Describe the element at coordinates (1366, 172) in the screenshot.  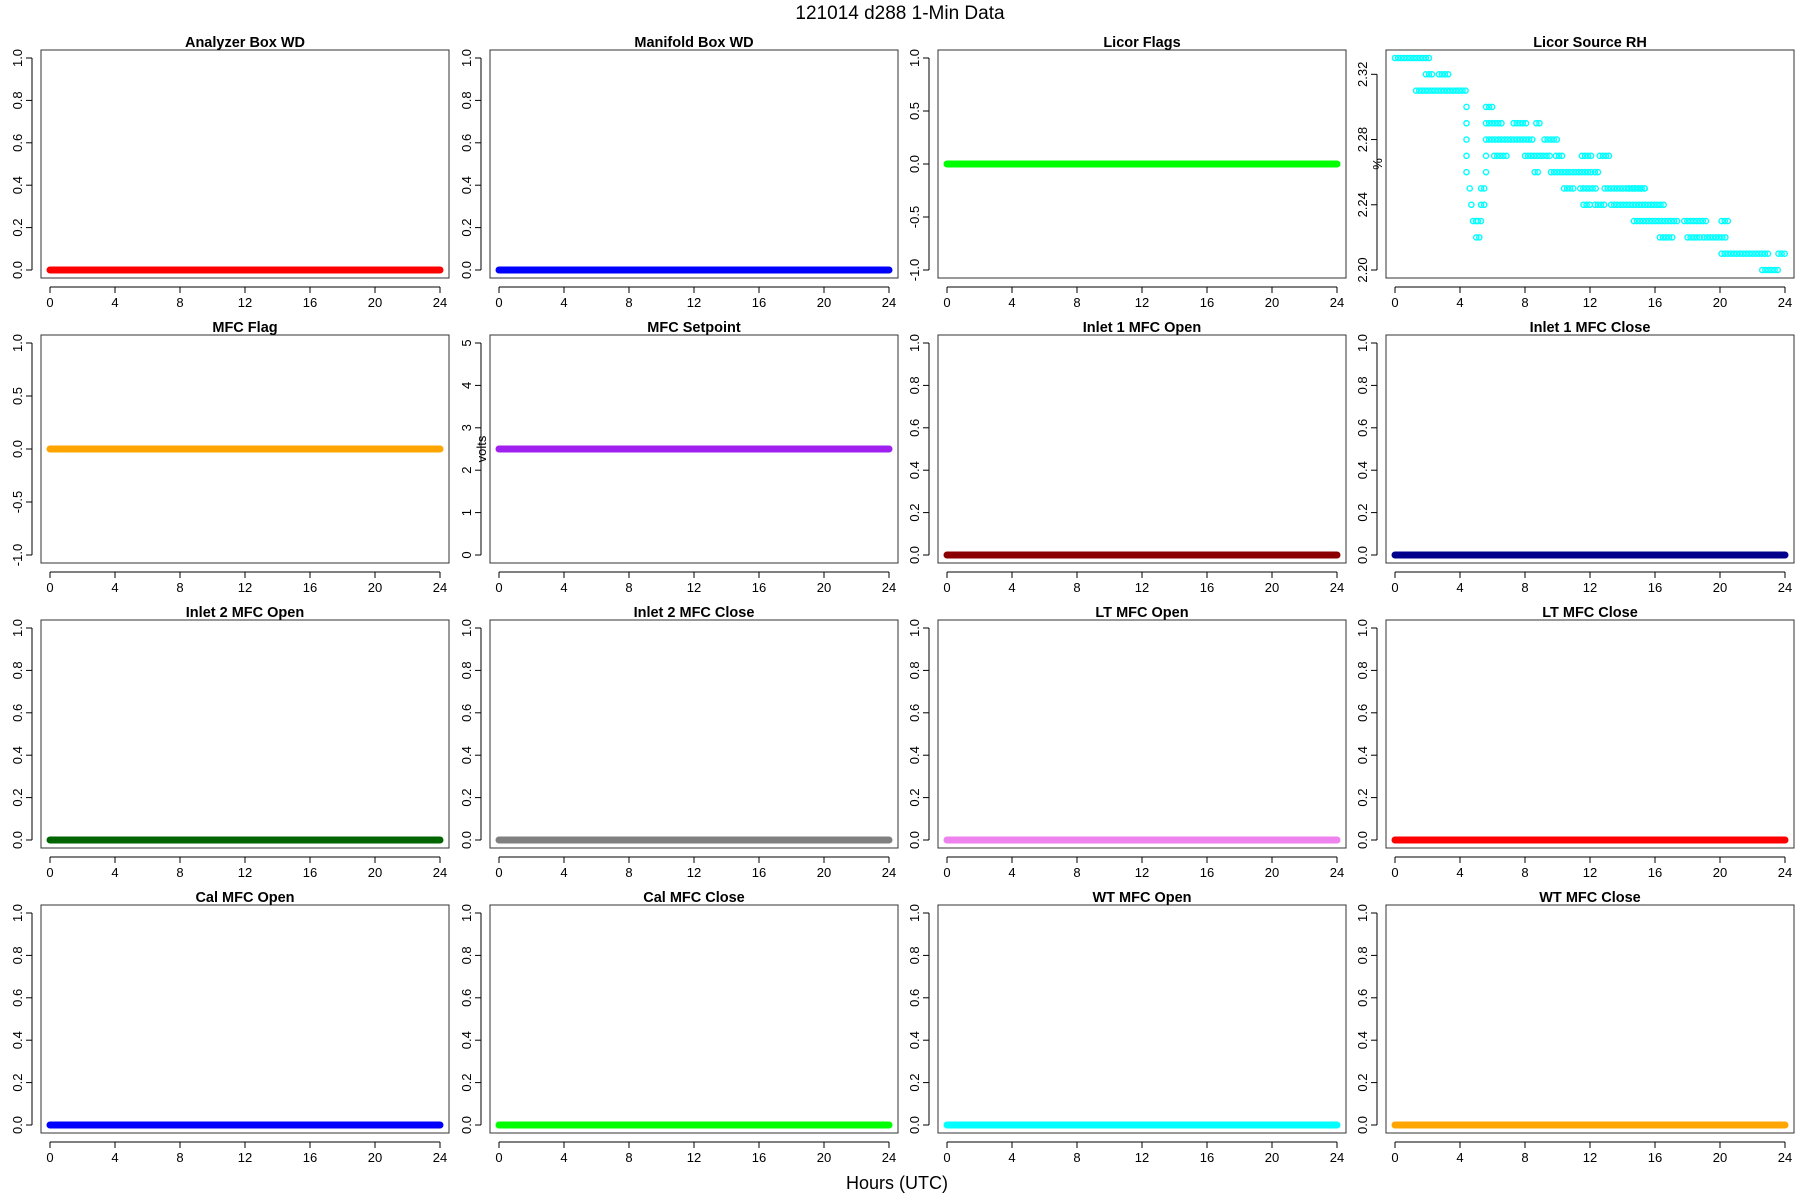
I see `y-axis: 2.20 2.24 2.28 2.32` at that location.